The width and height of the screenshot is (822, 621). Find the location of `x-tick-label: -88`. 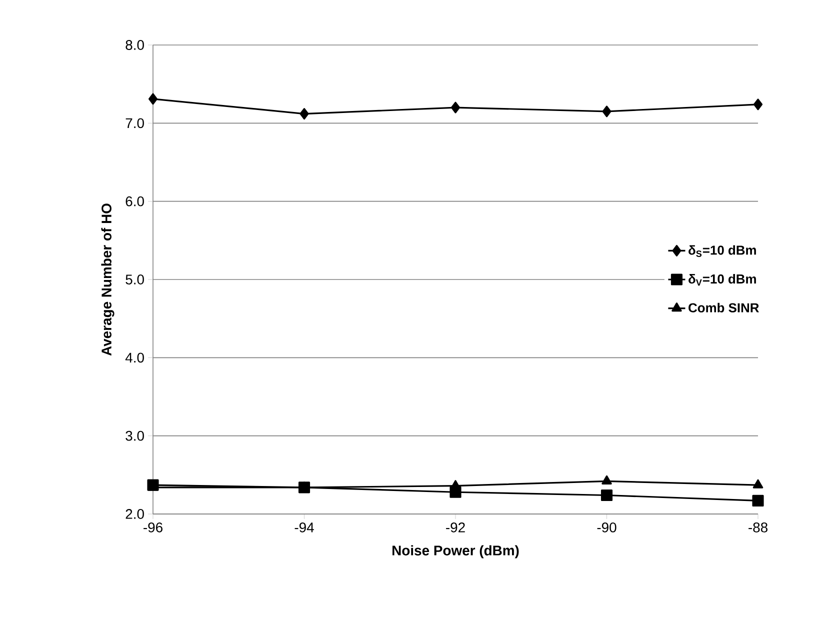

x-tick-label: -88 is located at coordinates (758, 527).